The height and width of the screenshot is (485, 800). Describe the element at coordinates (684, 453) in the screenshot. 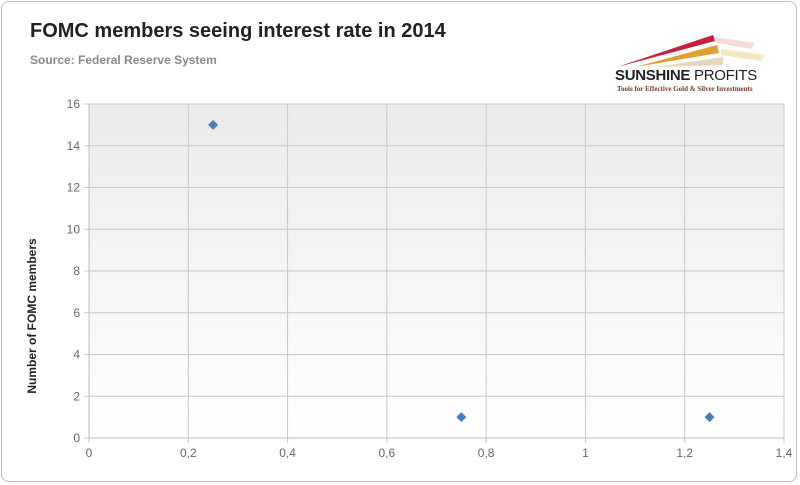

I see `x-tick-label: 1,2` at that location.